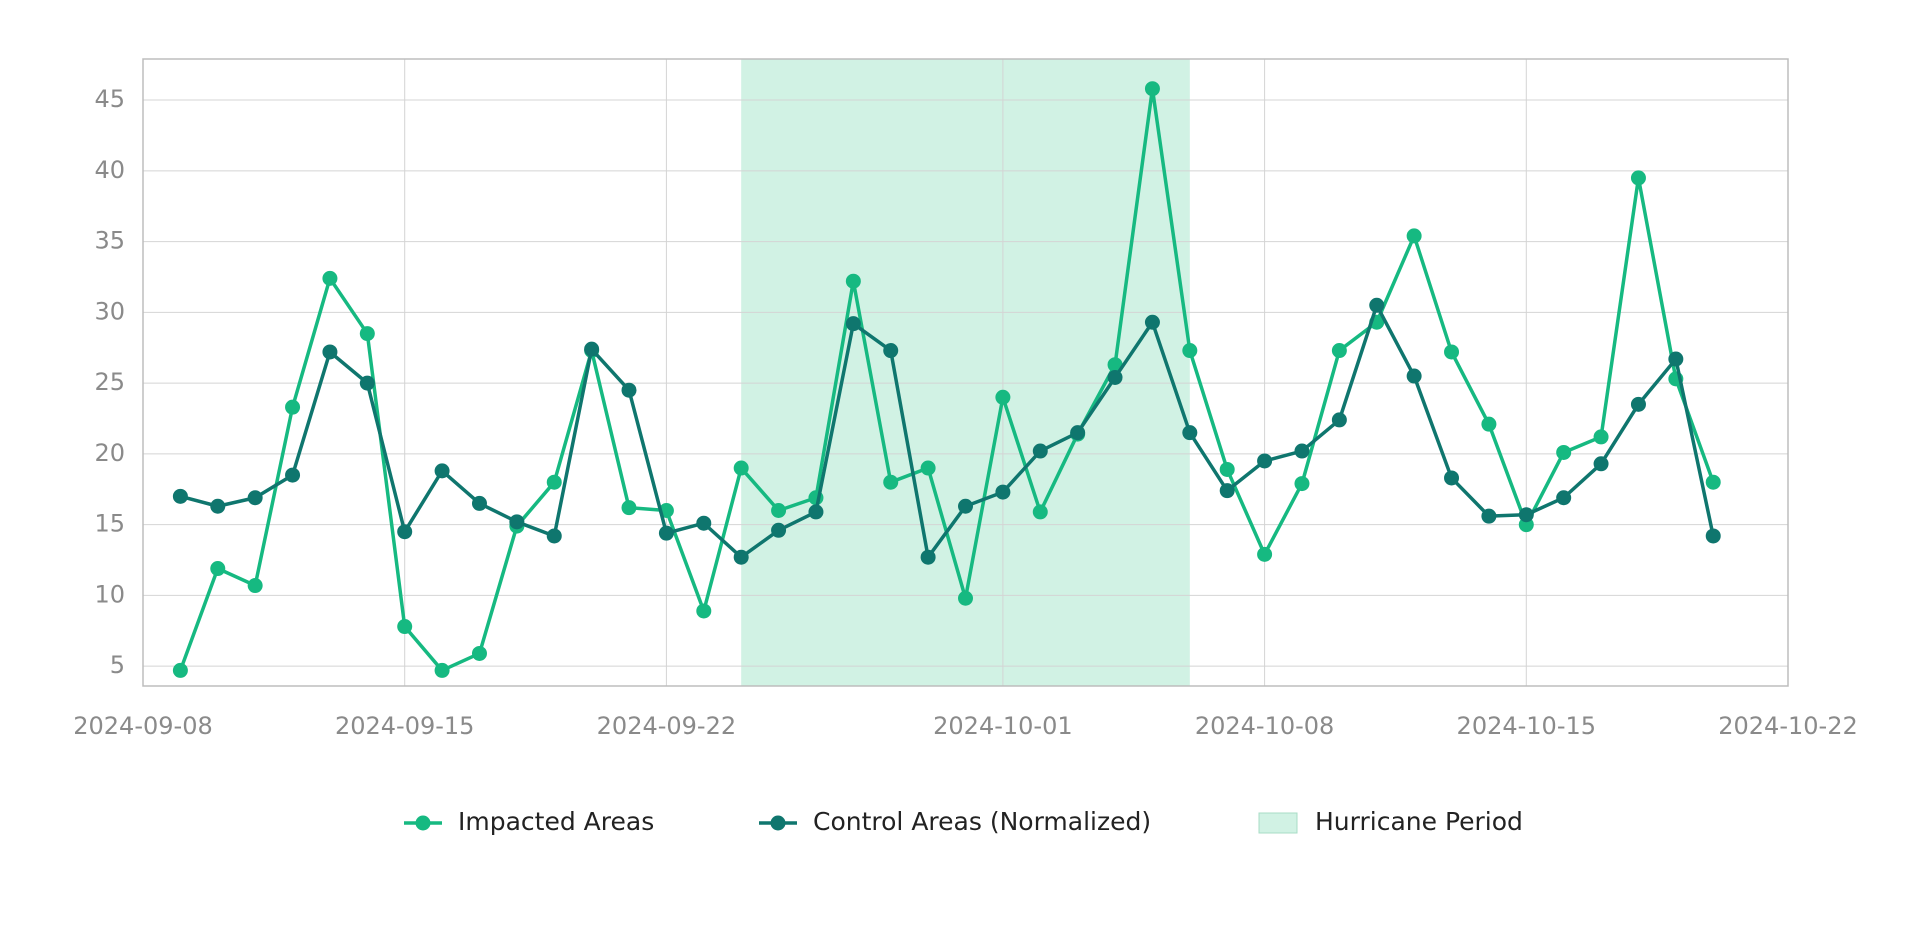 The width and height of the screenshot is (1920, 940). Describe the element at coordinates (556, 821) in the screenshot. I see `legend-label: Impacted Areas` at that location.